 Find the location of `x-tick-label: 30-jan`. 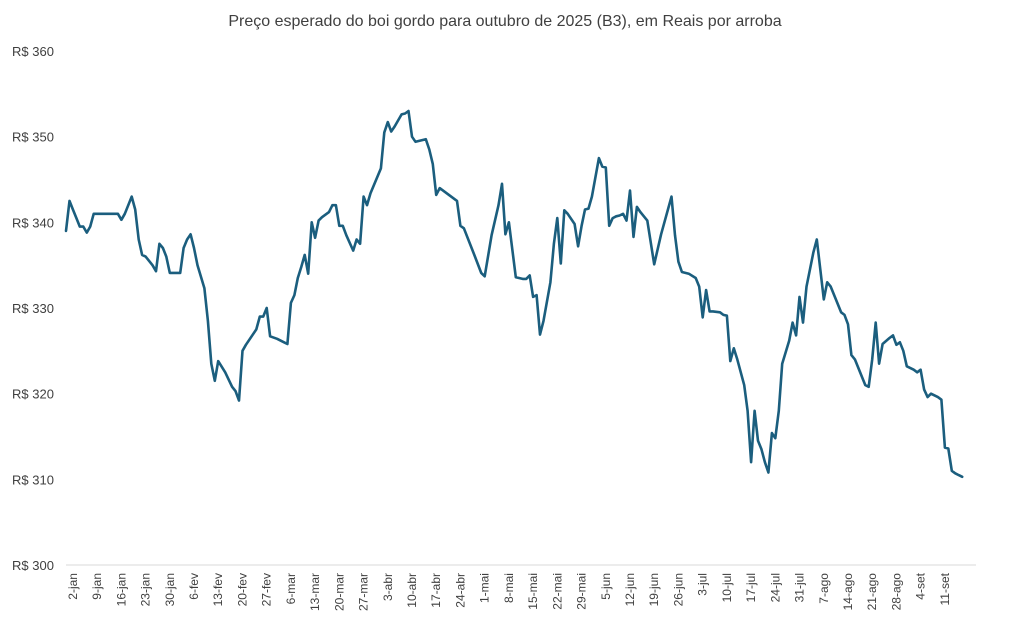

x-tick-label: 30-jan is located at coordinates (170, 589).